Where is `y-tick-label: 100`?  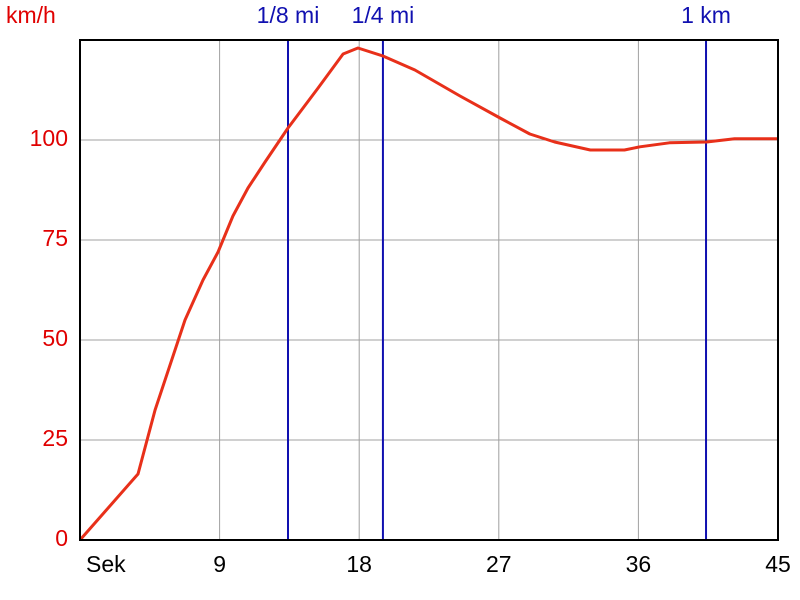
y-tick-label: 100 is located at coordinates (49, 138).